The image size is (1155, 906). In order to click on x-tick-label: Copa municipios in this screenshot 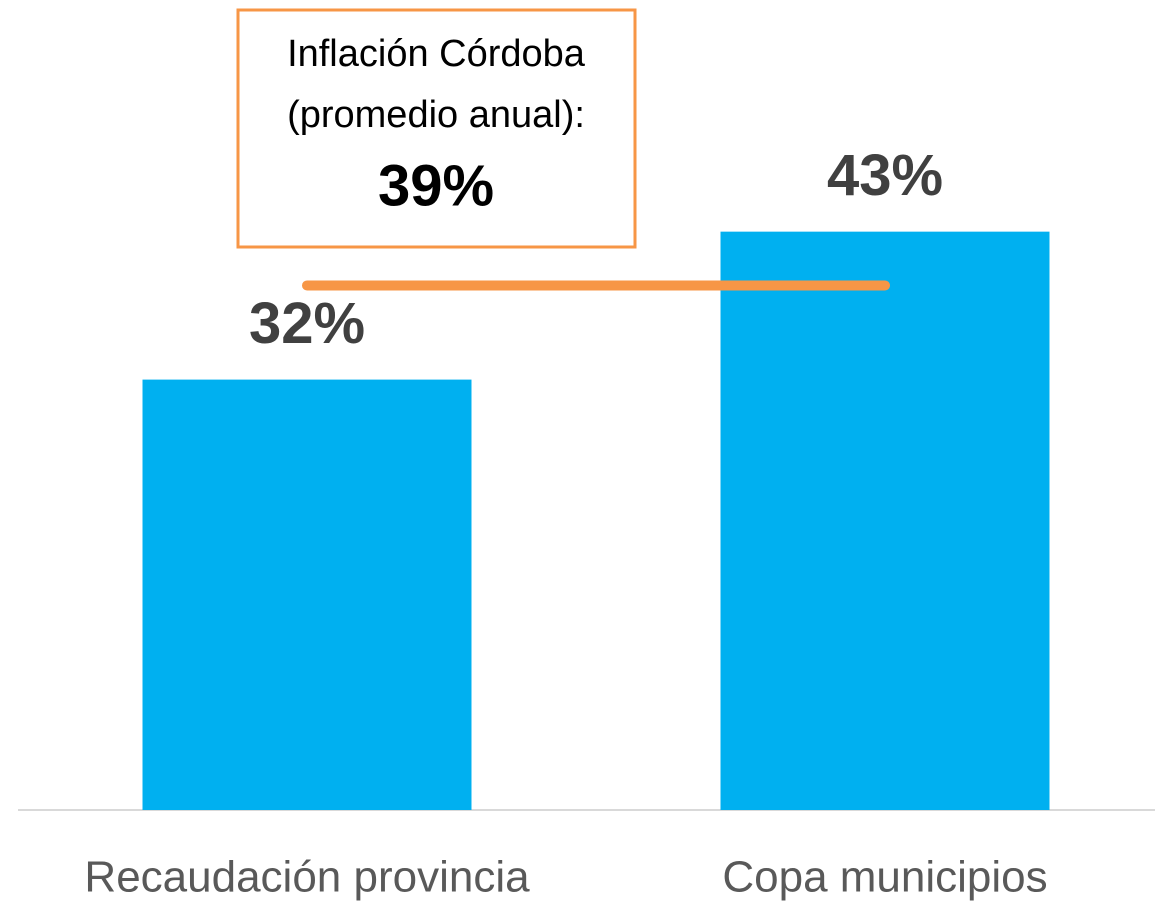, I will do `click(884, 877)`.